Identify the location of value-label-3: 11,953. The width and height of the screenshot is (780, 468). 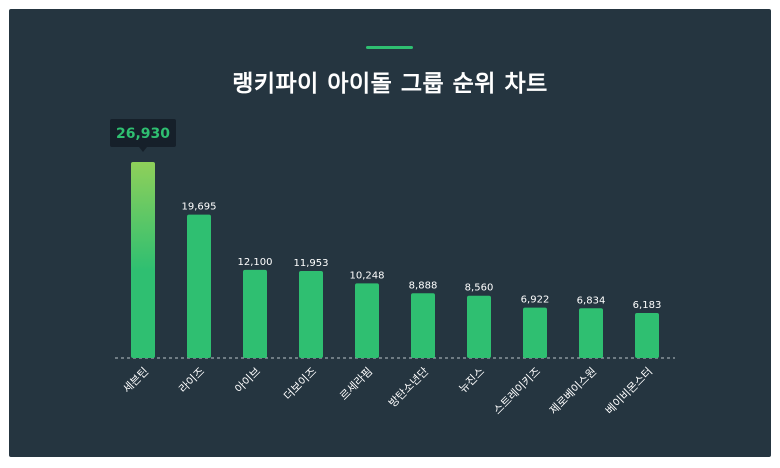
(311, 263).